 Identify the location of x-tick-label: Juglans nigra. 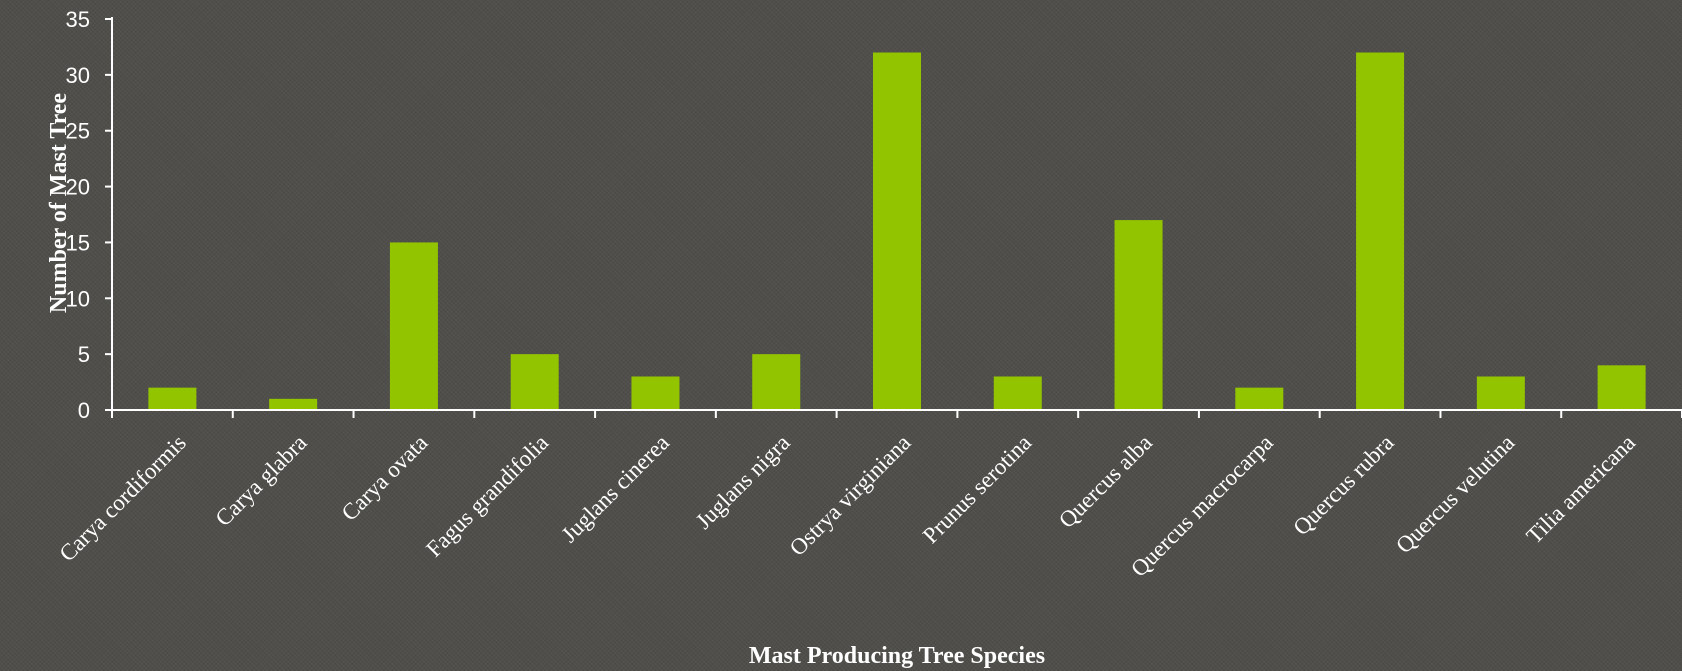
(743, 482).